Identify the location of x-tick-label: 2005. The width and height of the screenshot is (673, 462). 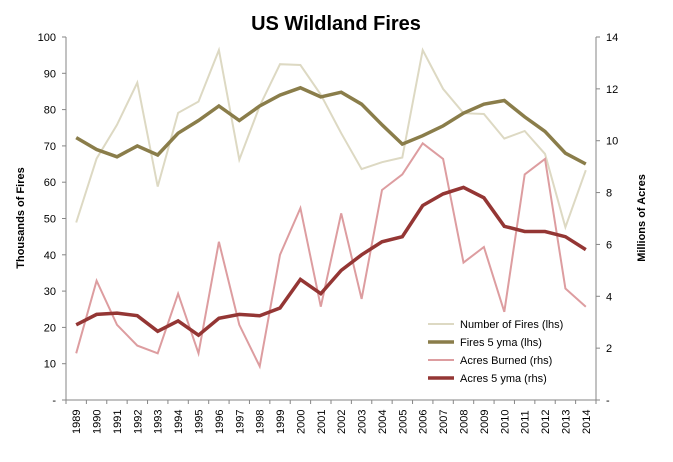
(403, 422).